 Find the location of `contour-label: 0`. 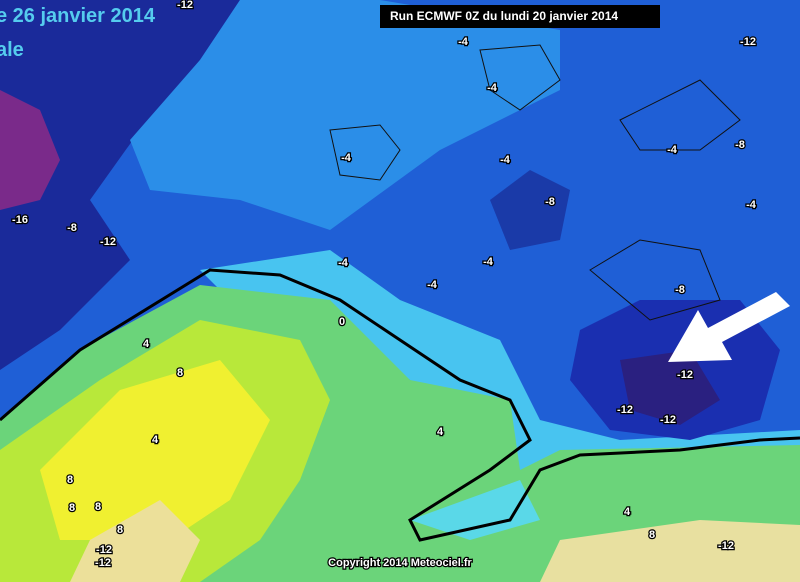

contour-label: 0 is located at coordinates (342, 322).